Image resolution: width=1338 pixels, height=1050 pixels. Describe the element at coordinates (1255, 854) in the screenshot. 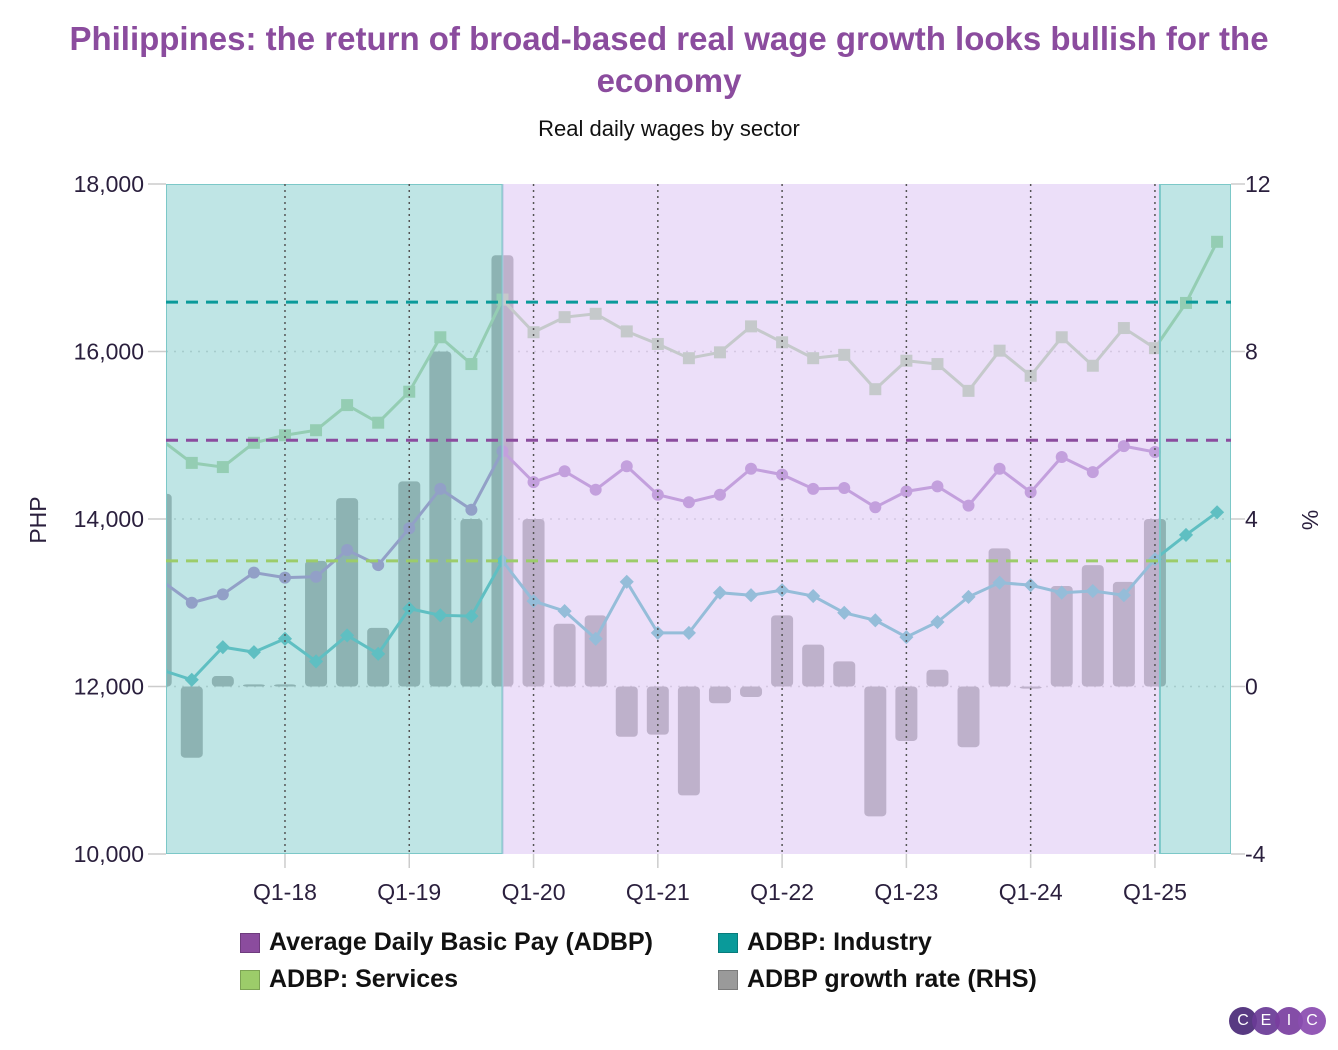

I see `y2-tick-label: -4` at that location.